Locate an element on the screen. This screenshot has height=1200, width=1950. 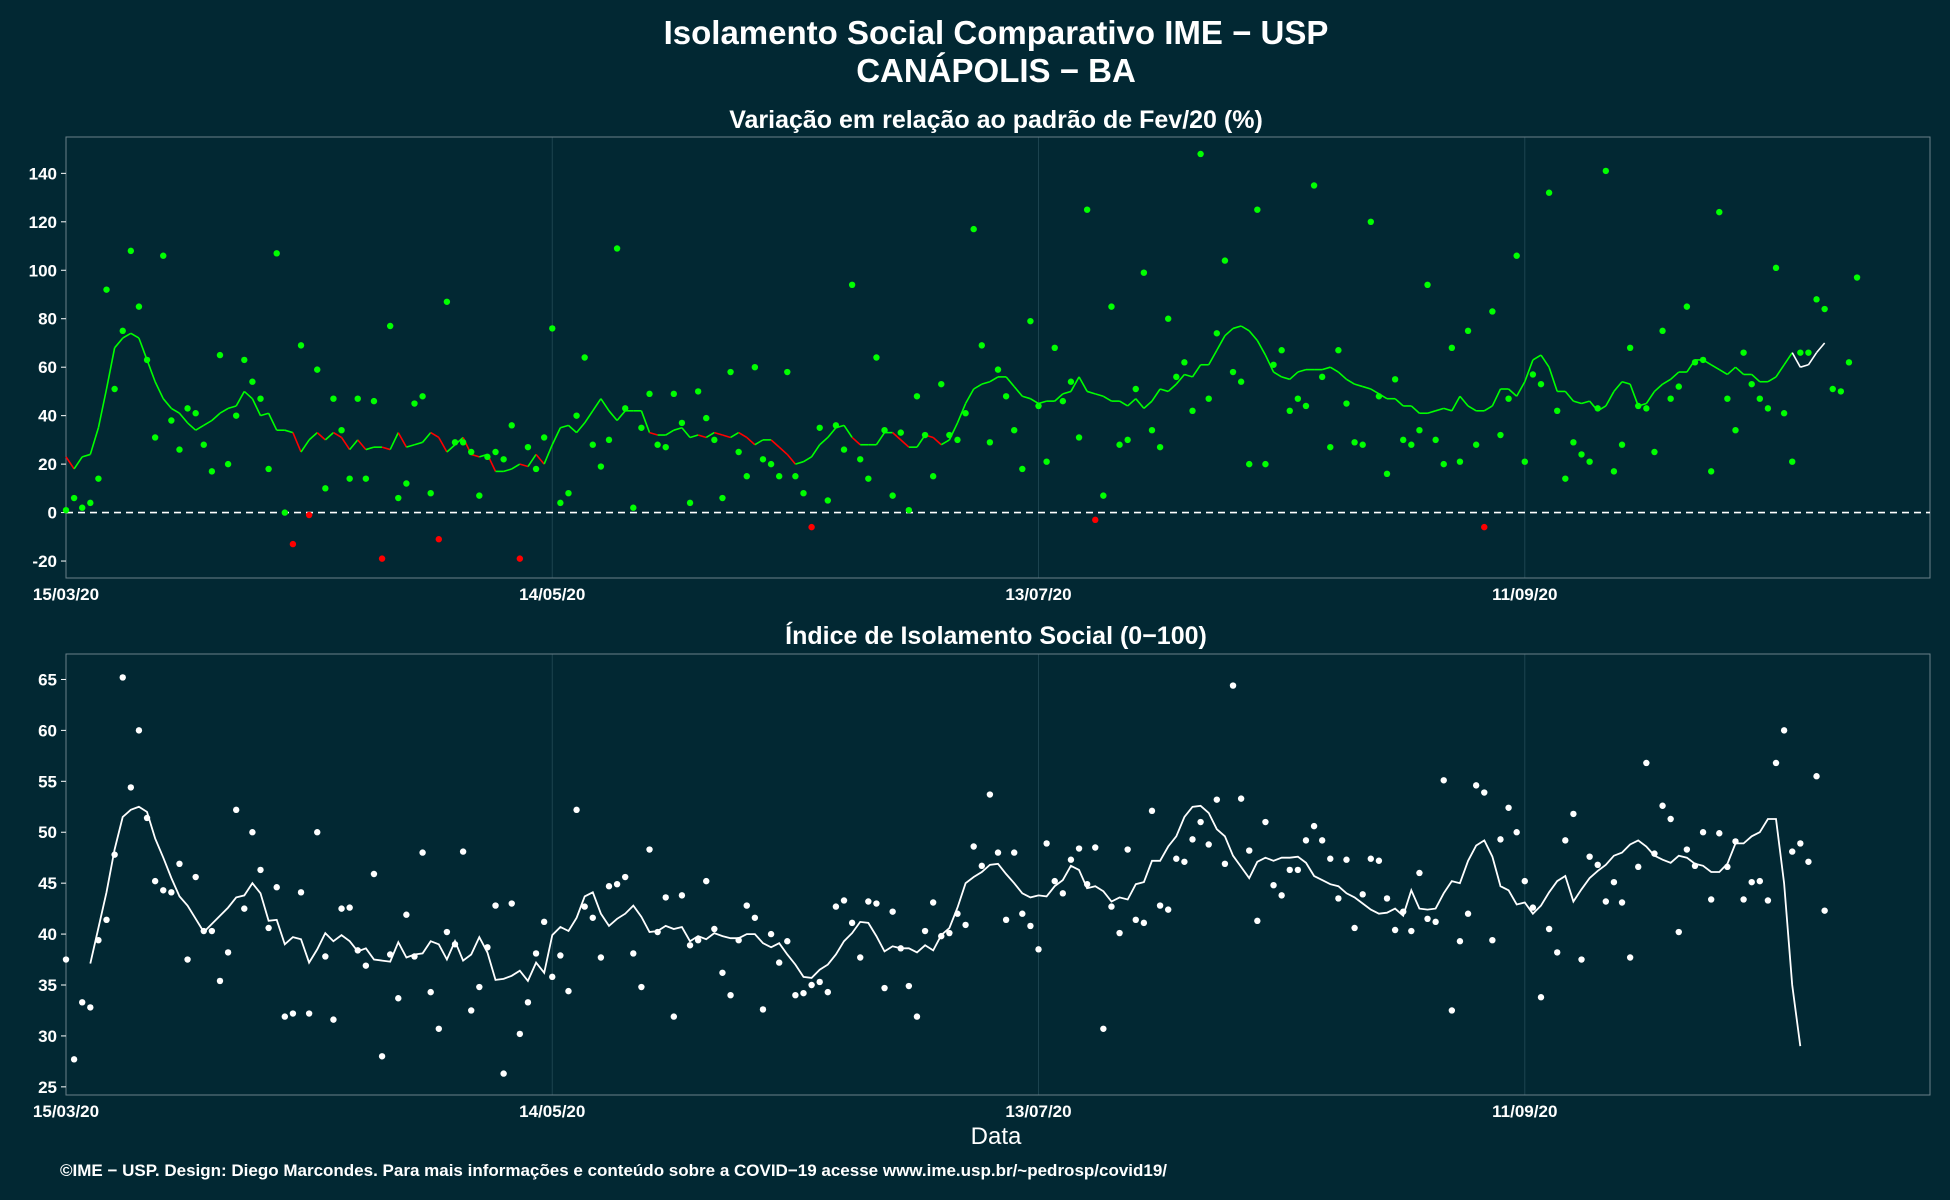
y-tick-label: 30 is located at coordinates (47, 1036).